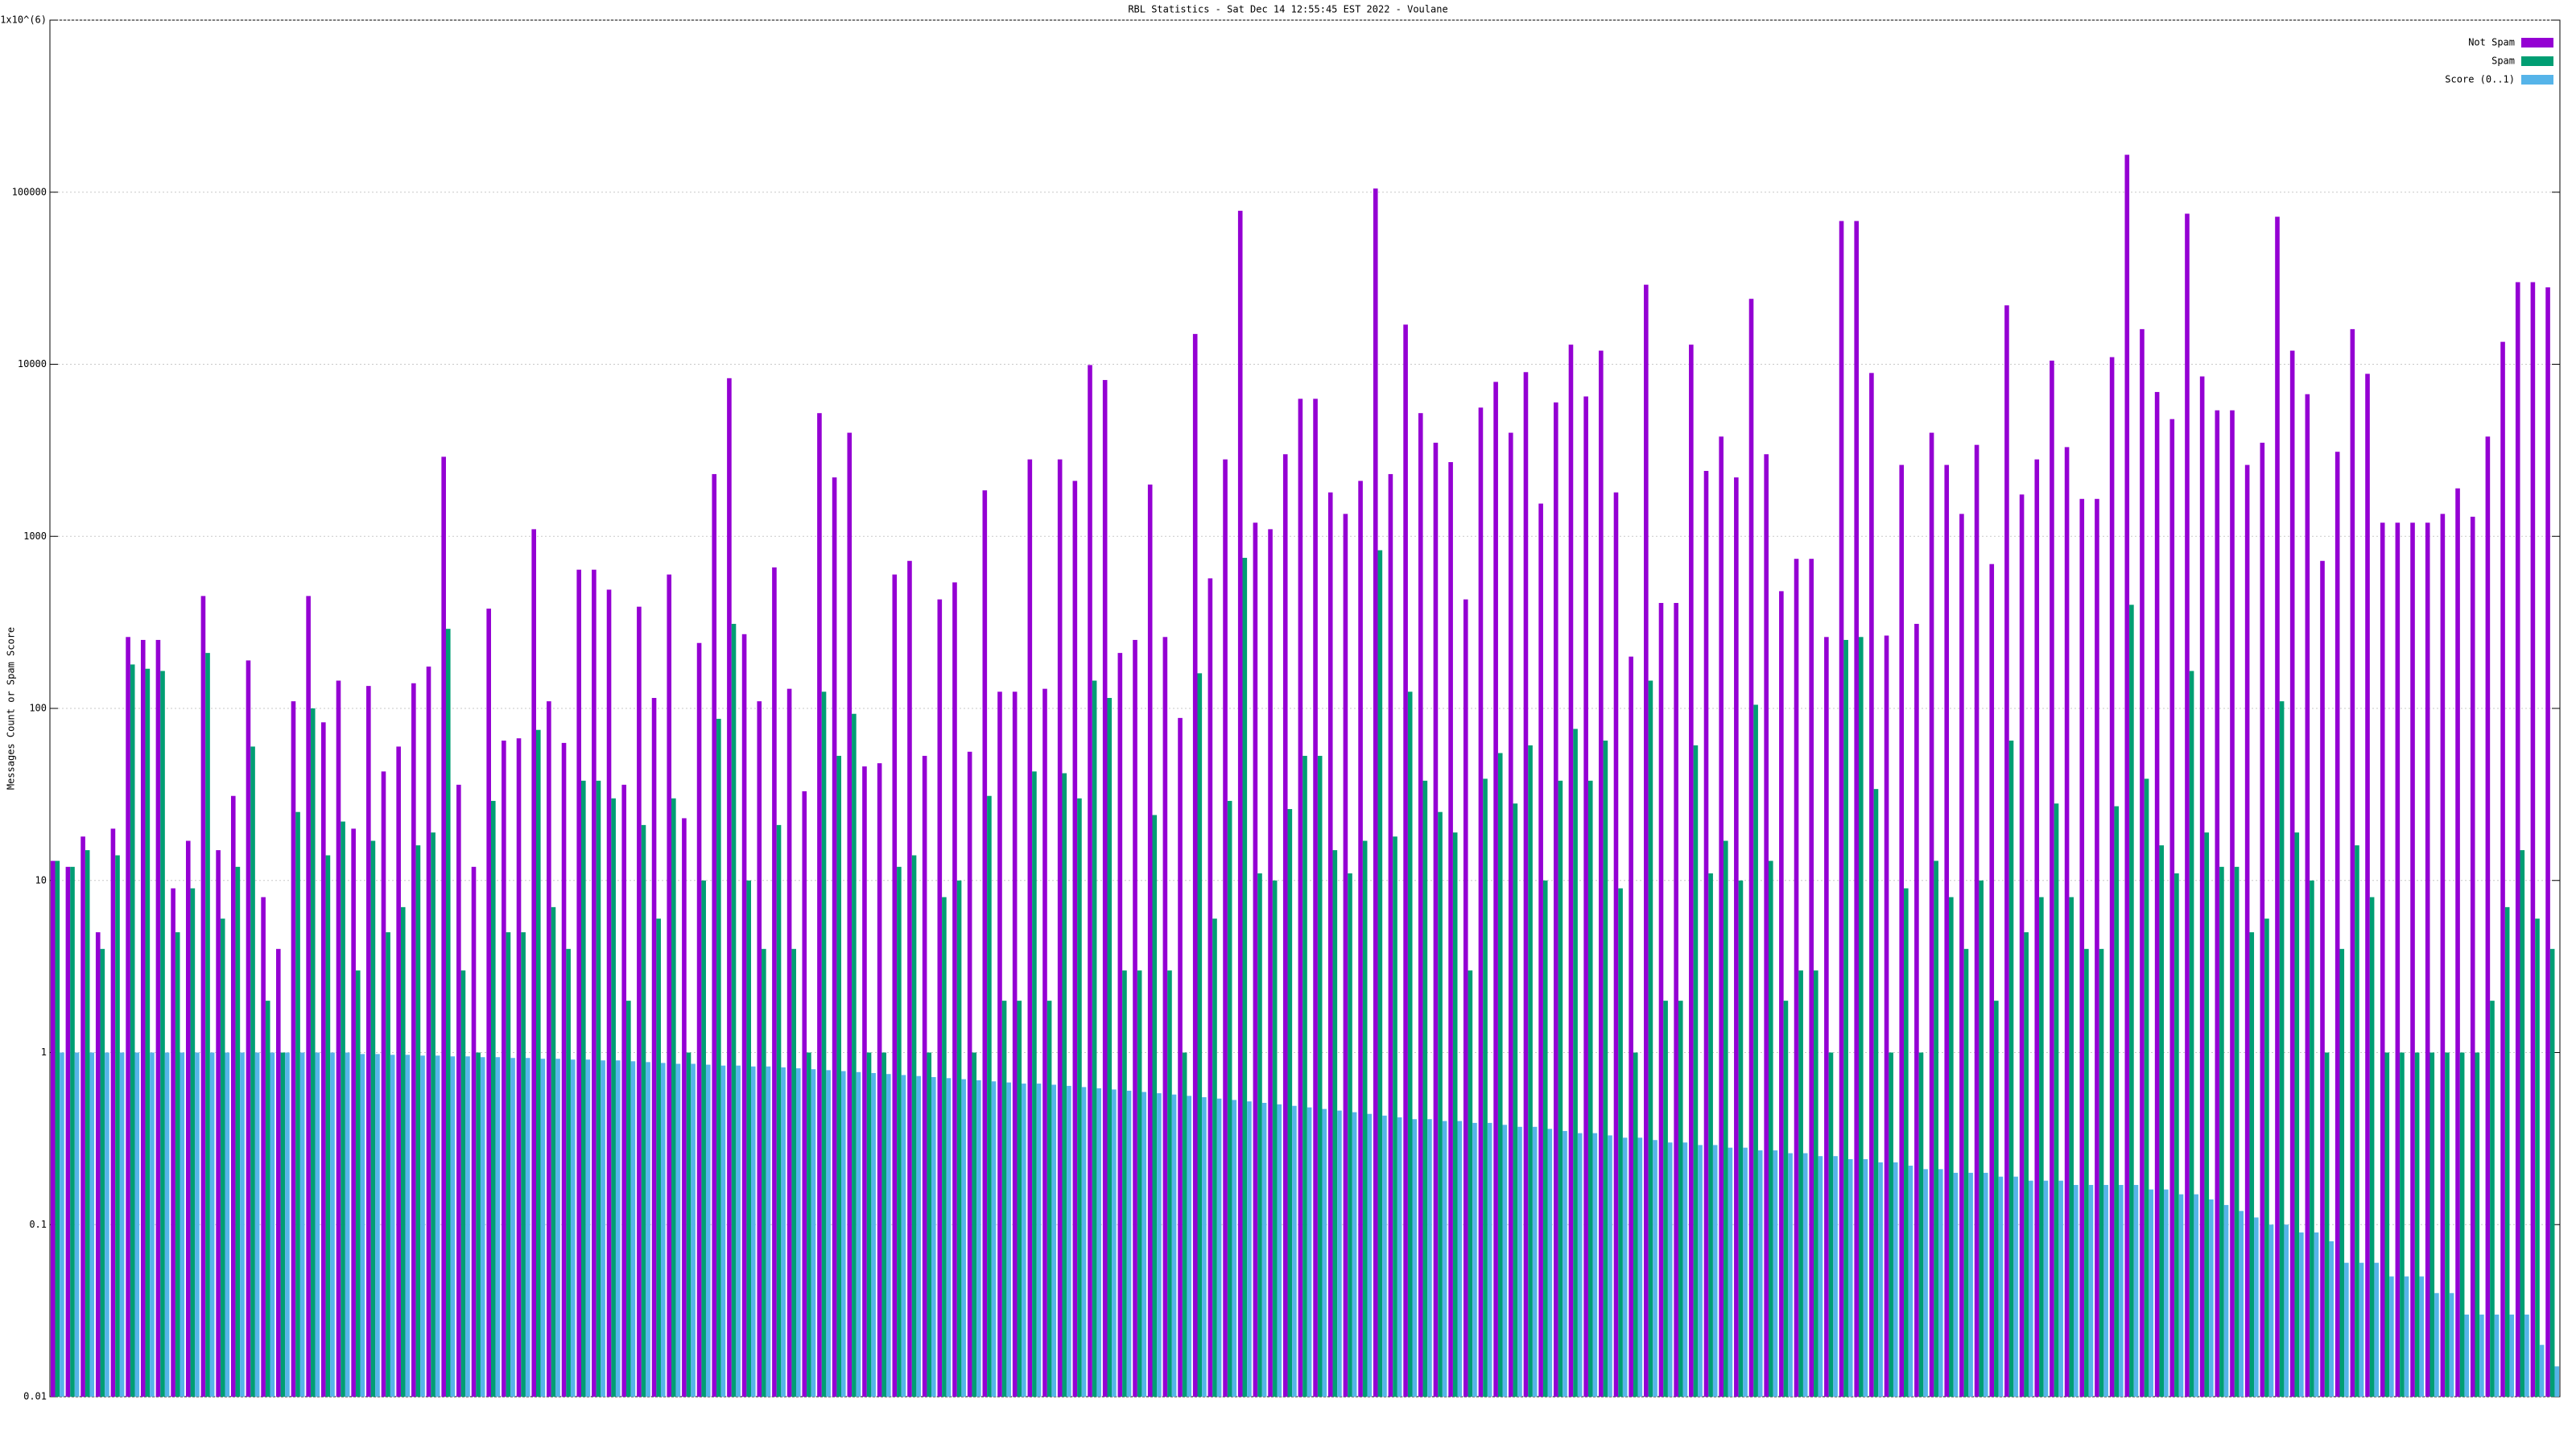 The height and width of the screenshot is (1449, 2576). Describe the element at coordinates (41, 880) in the screenshot. I see `y-tick-label: 10` at that location.